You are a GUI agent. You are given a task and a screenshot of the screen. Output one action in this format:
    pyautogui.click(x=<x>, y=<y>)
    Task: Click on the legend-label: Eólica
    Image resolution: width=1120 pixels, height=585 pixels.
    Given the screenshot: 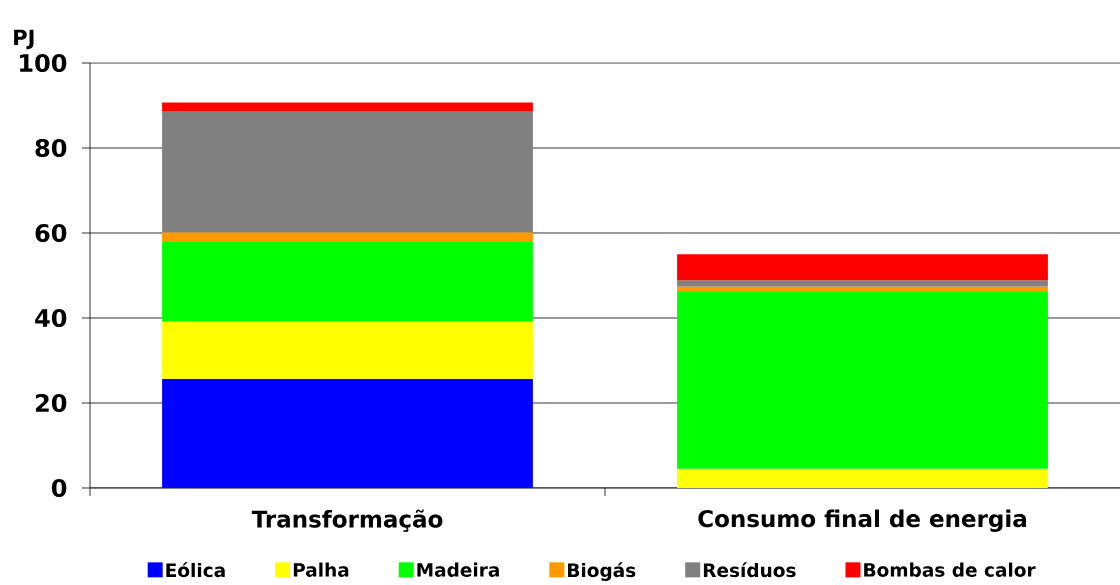 What is the action you would take?
    pyautogui.click(x=195, y=570)
    